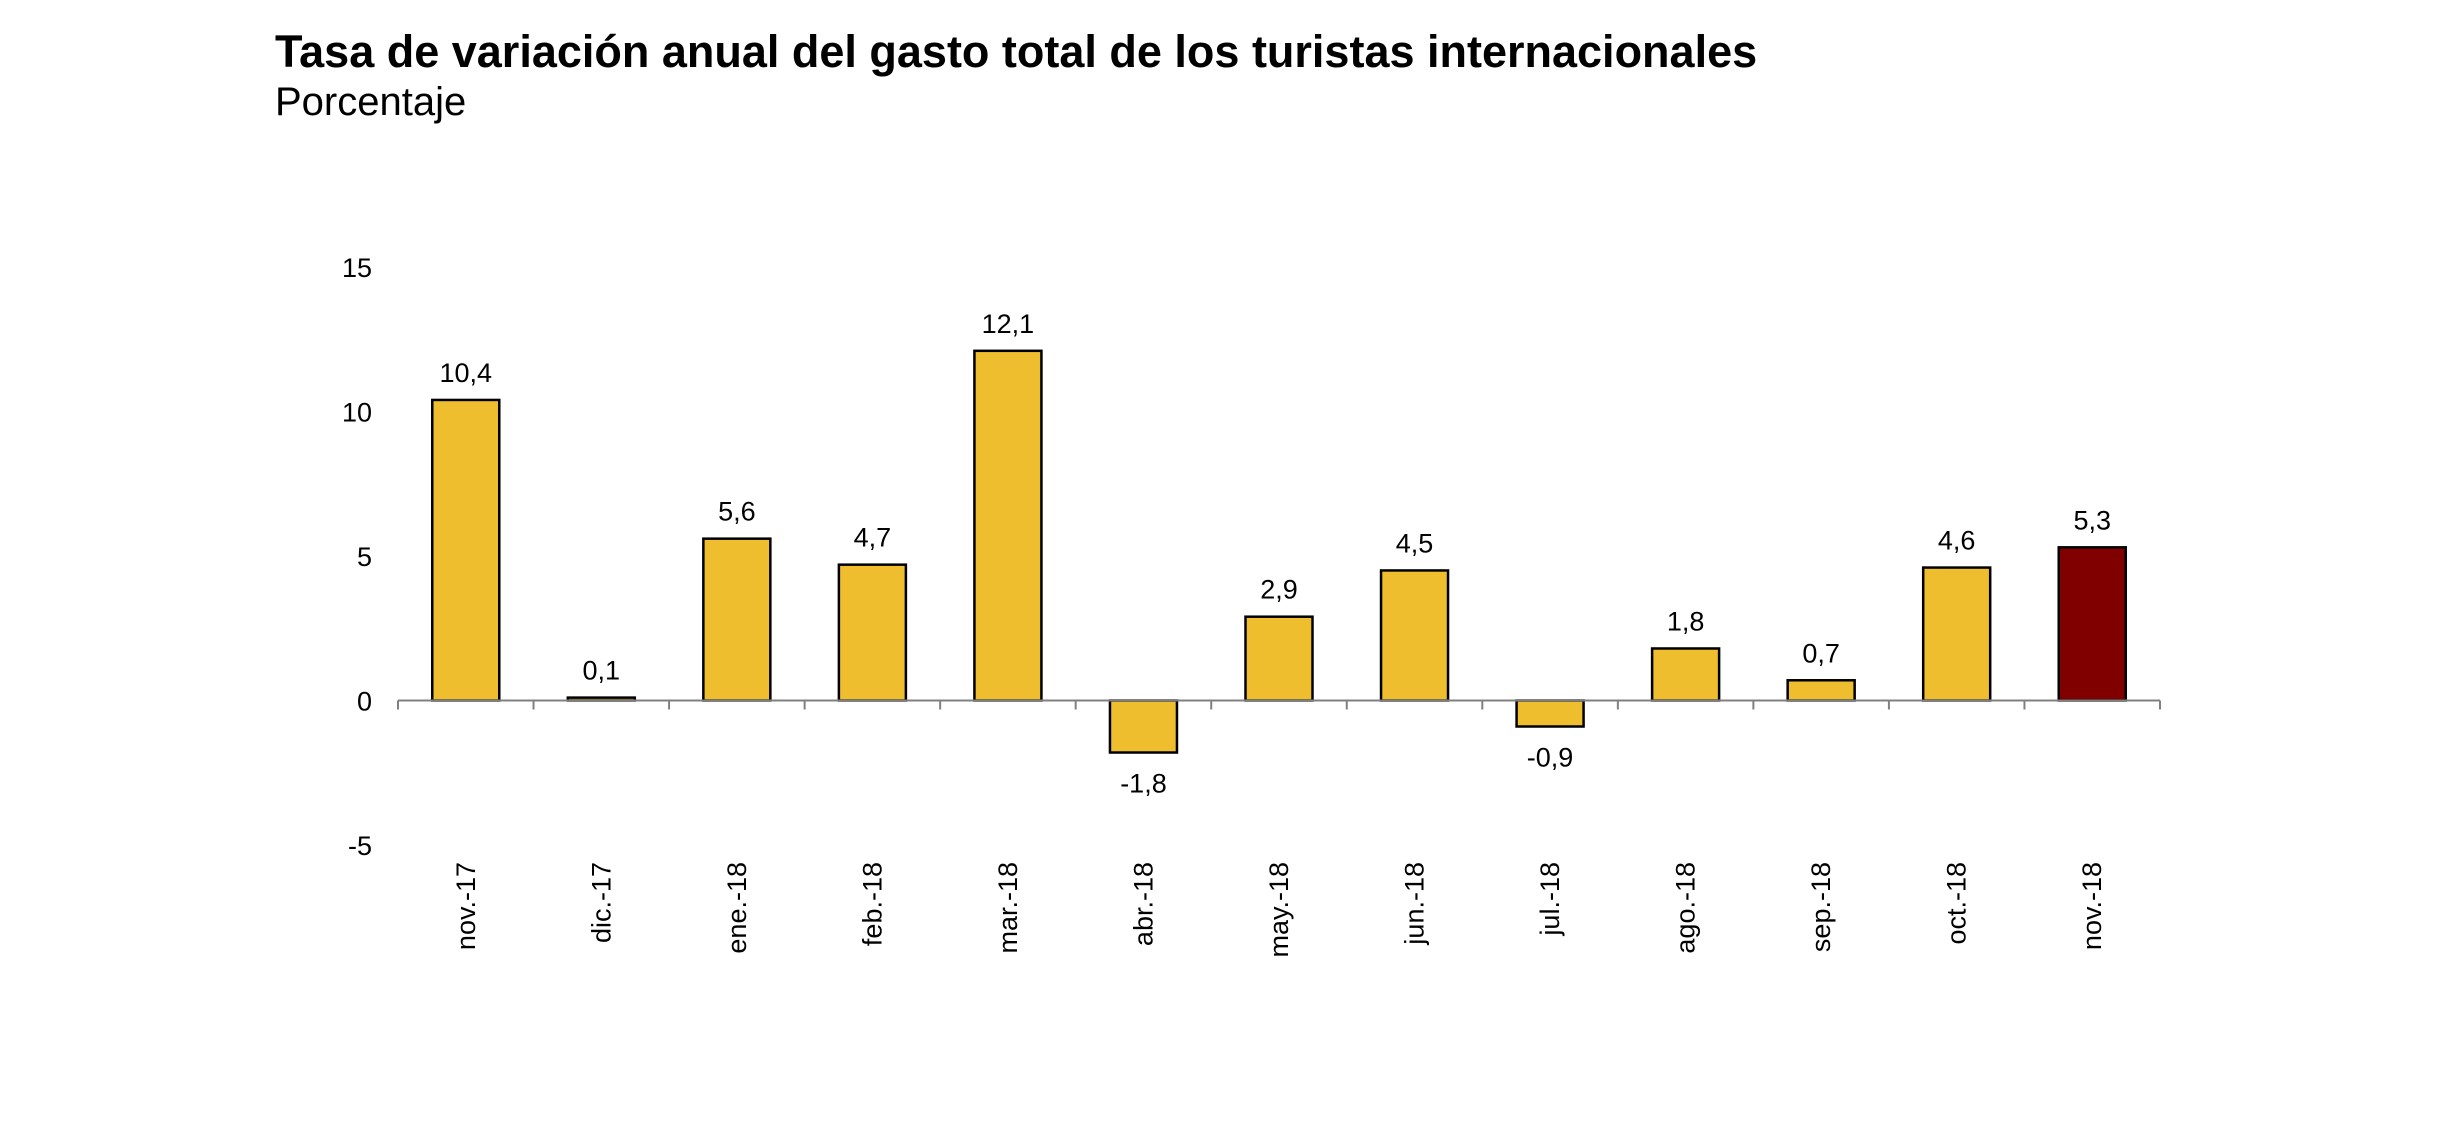  I want to click on data-label: 4,6, so click(1957, 541).